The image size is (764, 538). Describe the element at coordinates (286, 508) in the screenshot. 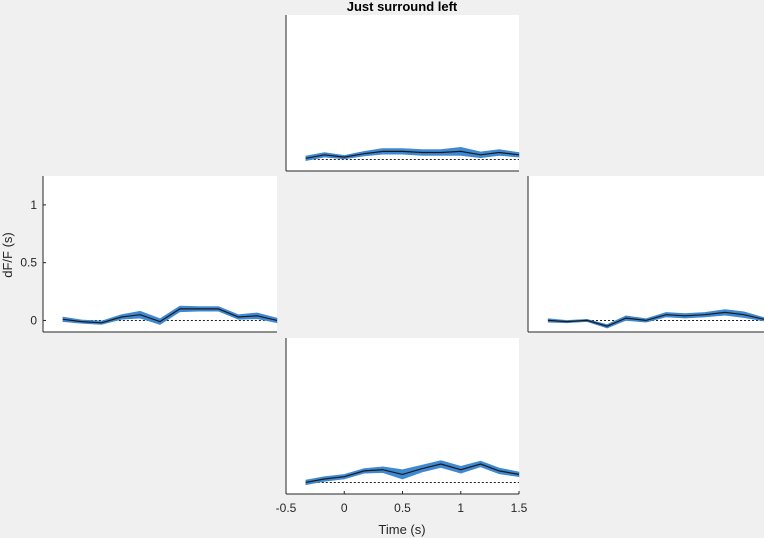

I see `bottom-x-tick-label: -0.5` at that location.